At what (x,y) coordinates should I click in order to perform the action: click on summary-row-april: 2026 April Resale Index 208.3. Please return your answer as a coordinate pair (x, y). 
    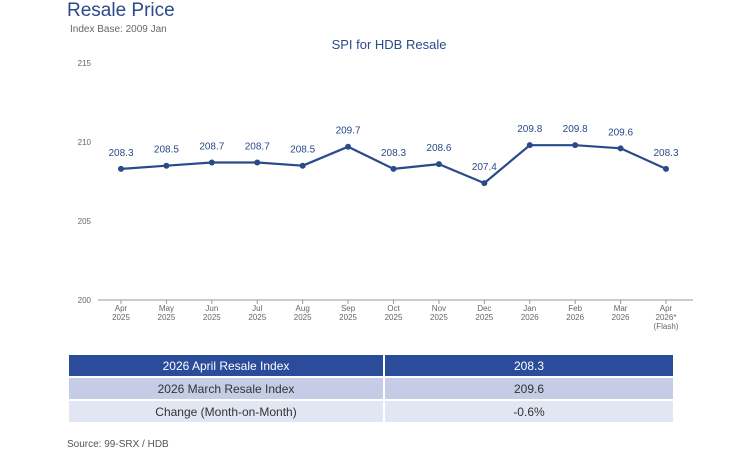
    Looking at the image, I should click on (371, 365).